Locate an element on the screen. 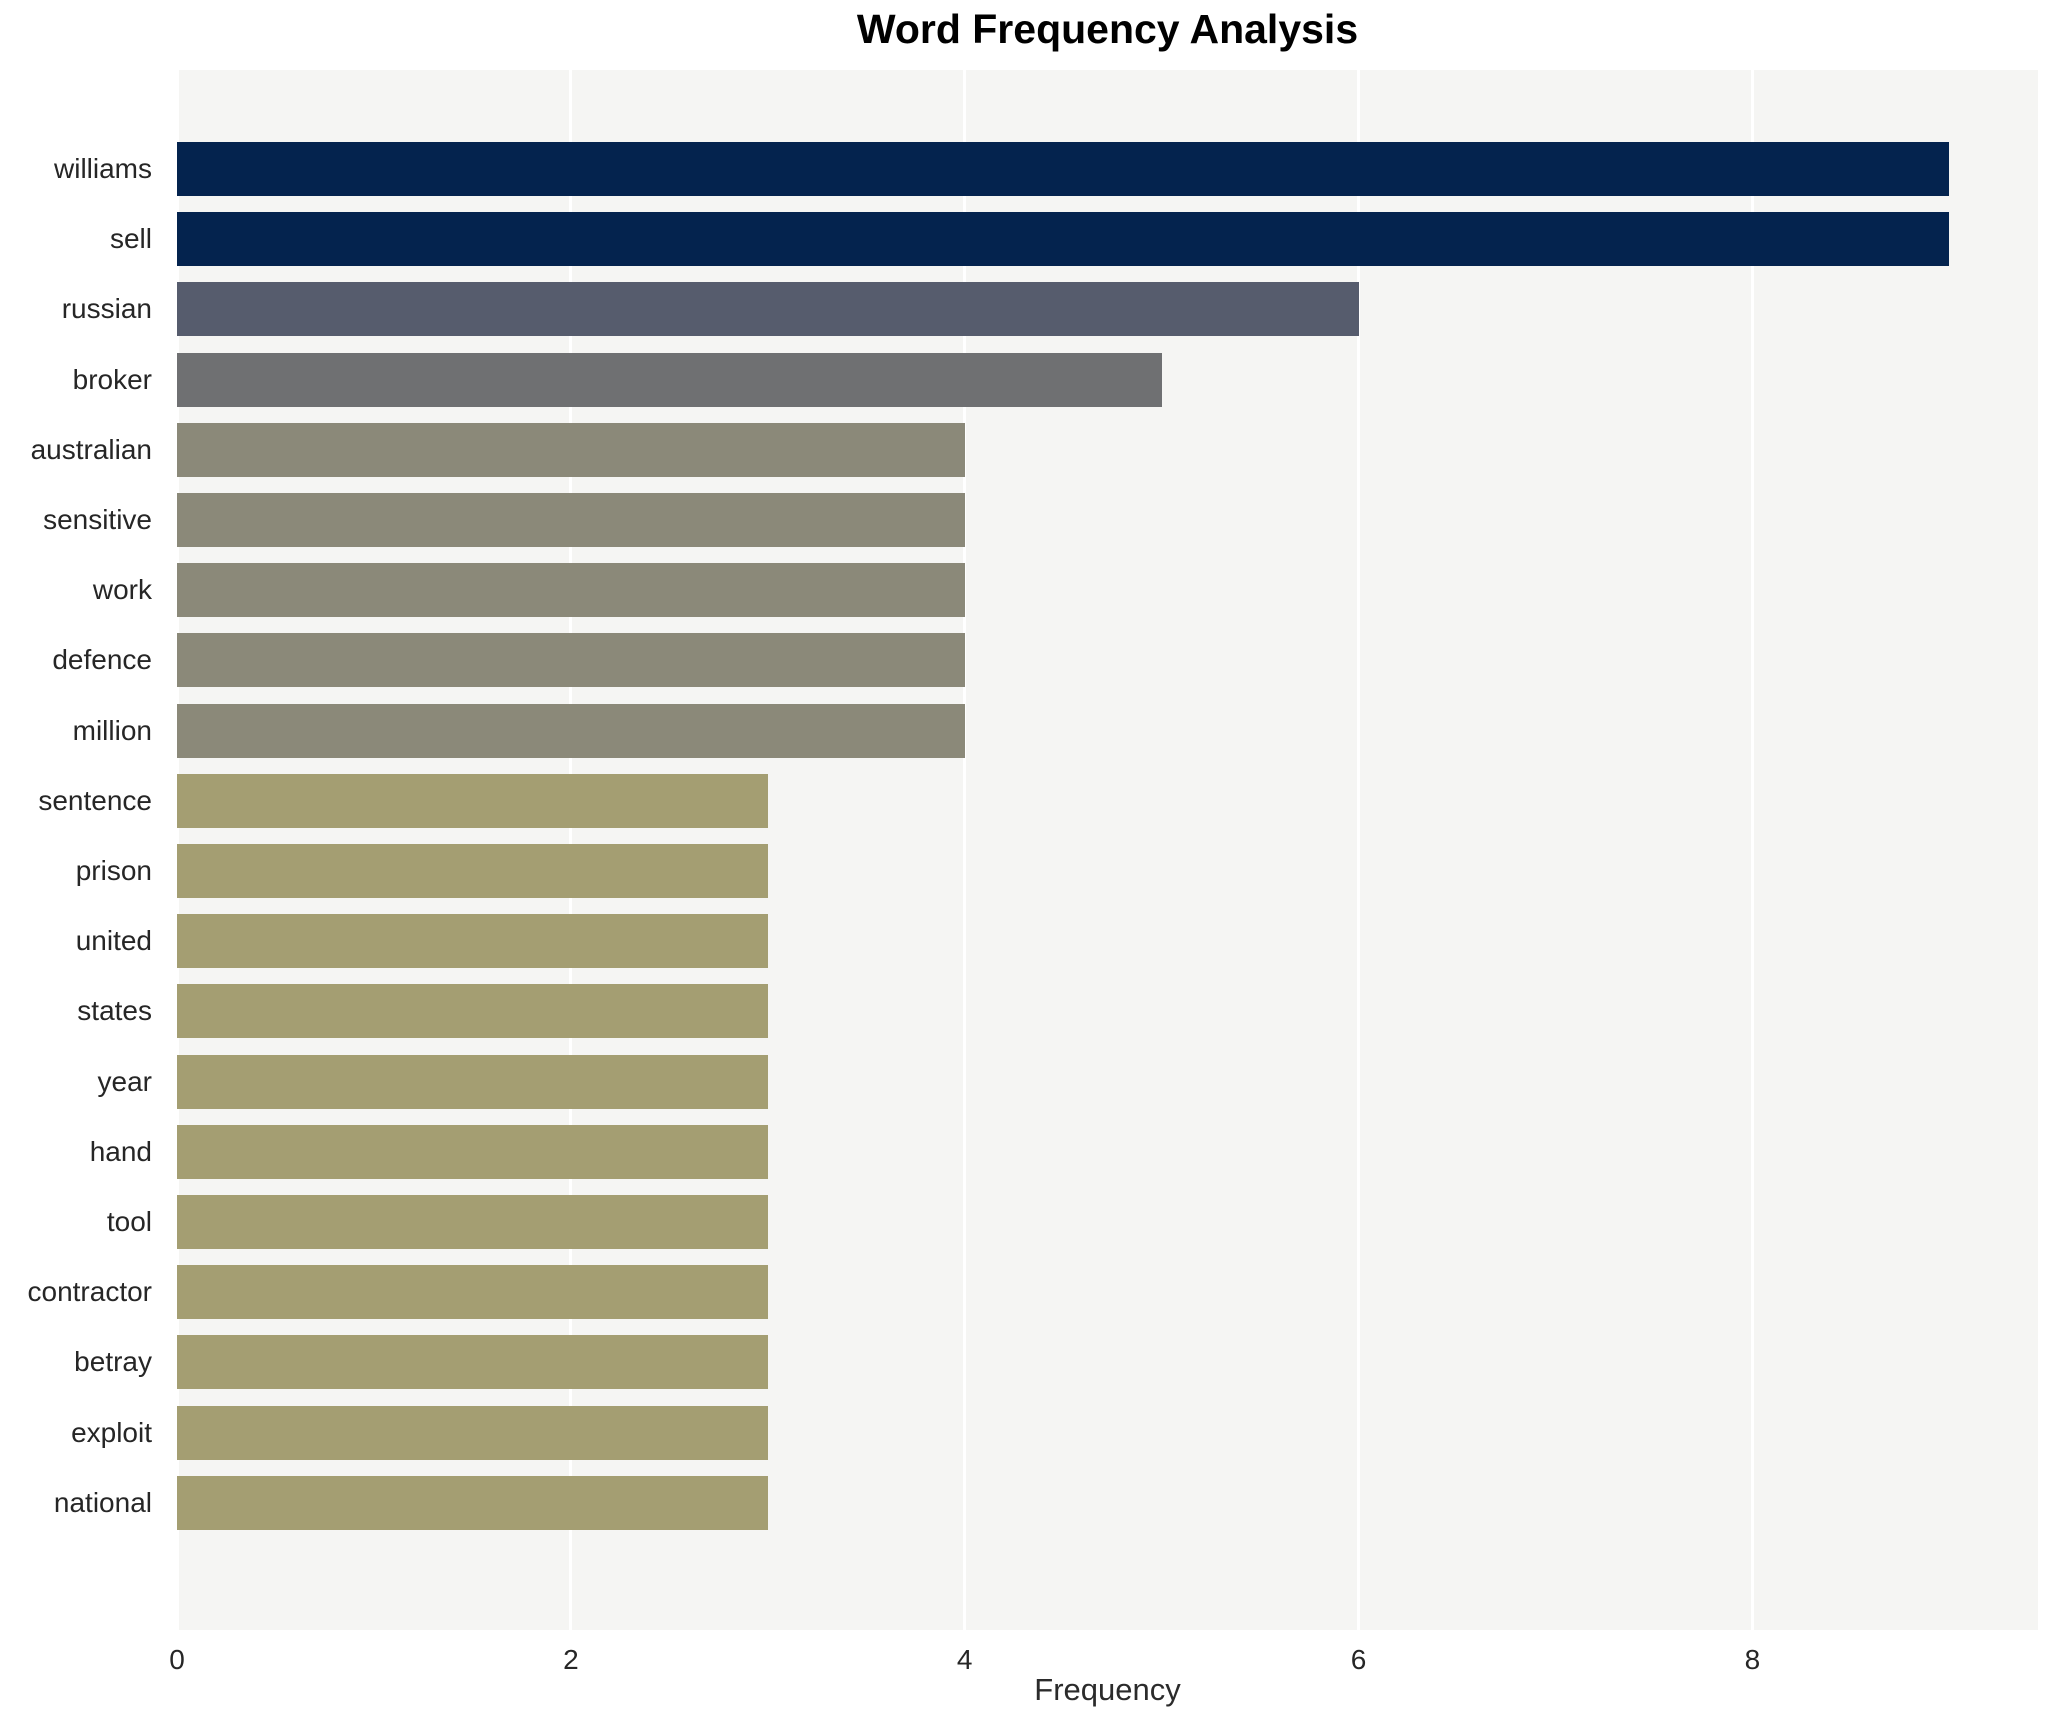 The image size is (2057, 1710). y-label-row-million: million is located at coordinates (82, 739).